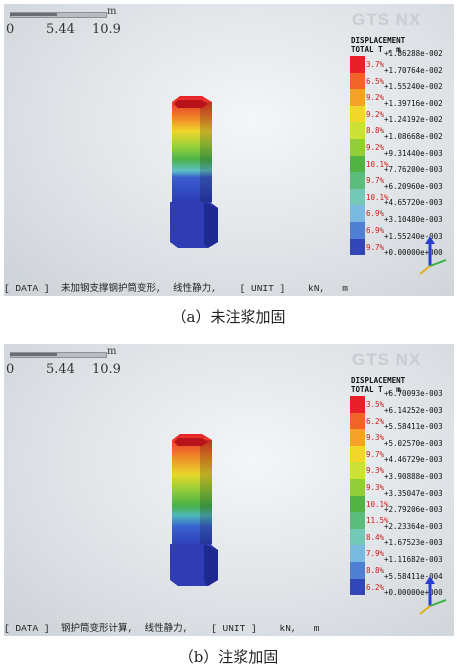 This screenshot has width=457, height=667. Describe the element at coordinates (413, 219) in the screenshot. I see `legend-value: +3.10480e-003` at that location.